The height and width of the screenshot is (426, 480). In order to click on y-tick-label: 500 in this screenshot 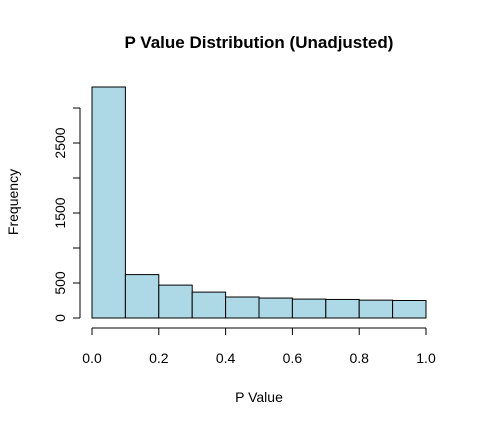, I will do `click(60, 283)`.